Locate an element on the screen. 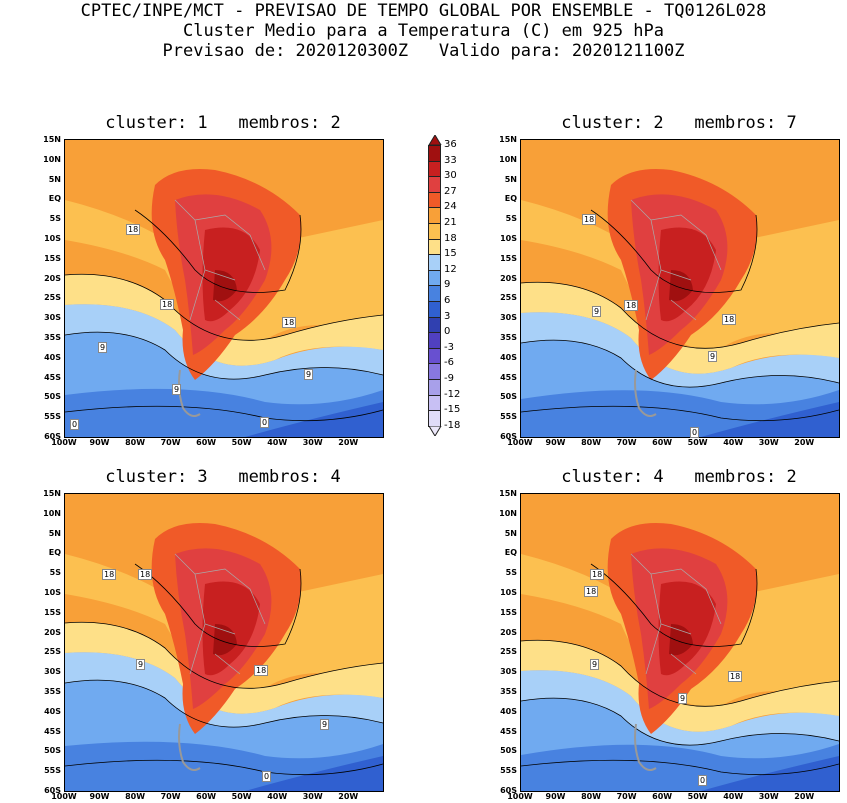 This screenshot has height=803, width=847. colorbar-label: 33 is located at coordinates (450, 160).